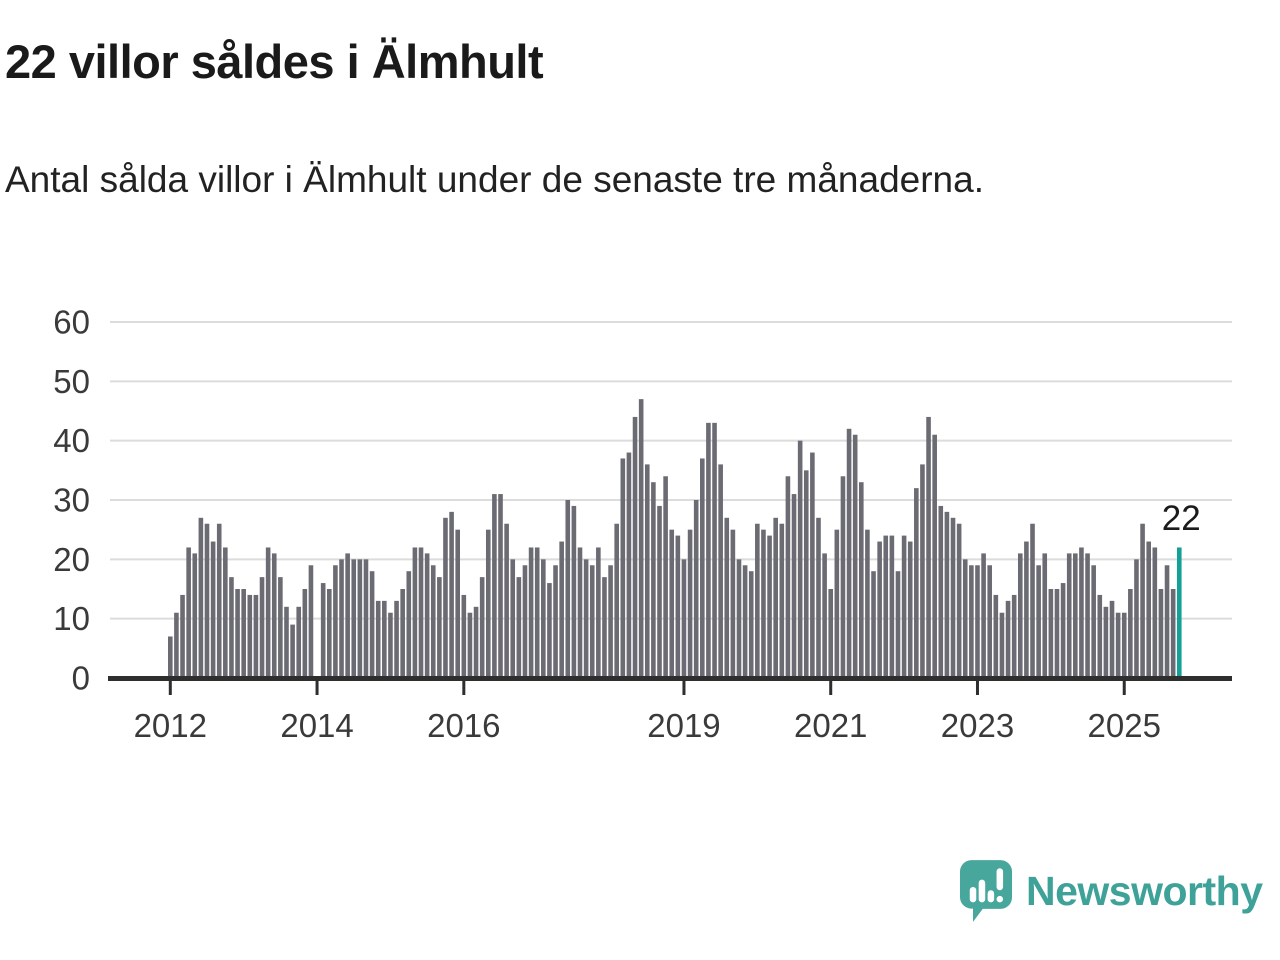 The height and width of the screenshot is (960, 1280). What do you see at coordinates (1181, 518) in the screenshot?
I see `highlight-value-label: 22` at bounding box center [1181, 518].